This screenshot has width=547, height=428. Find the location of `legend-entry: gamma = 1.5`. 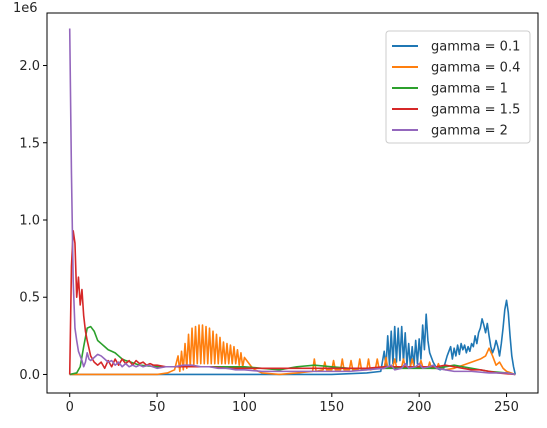

legend-entry: gamma = 1.5 is located at coordinates (475, 110).